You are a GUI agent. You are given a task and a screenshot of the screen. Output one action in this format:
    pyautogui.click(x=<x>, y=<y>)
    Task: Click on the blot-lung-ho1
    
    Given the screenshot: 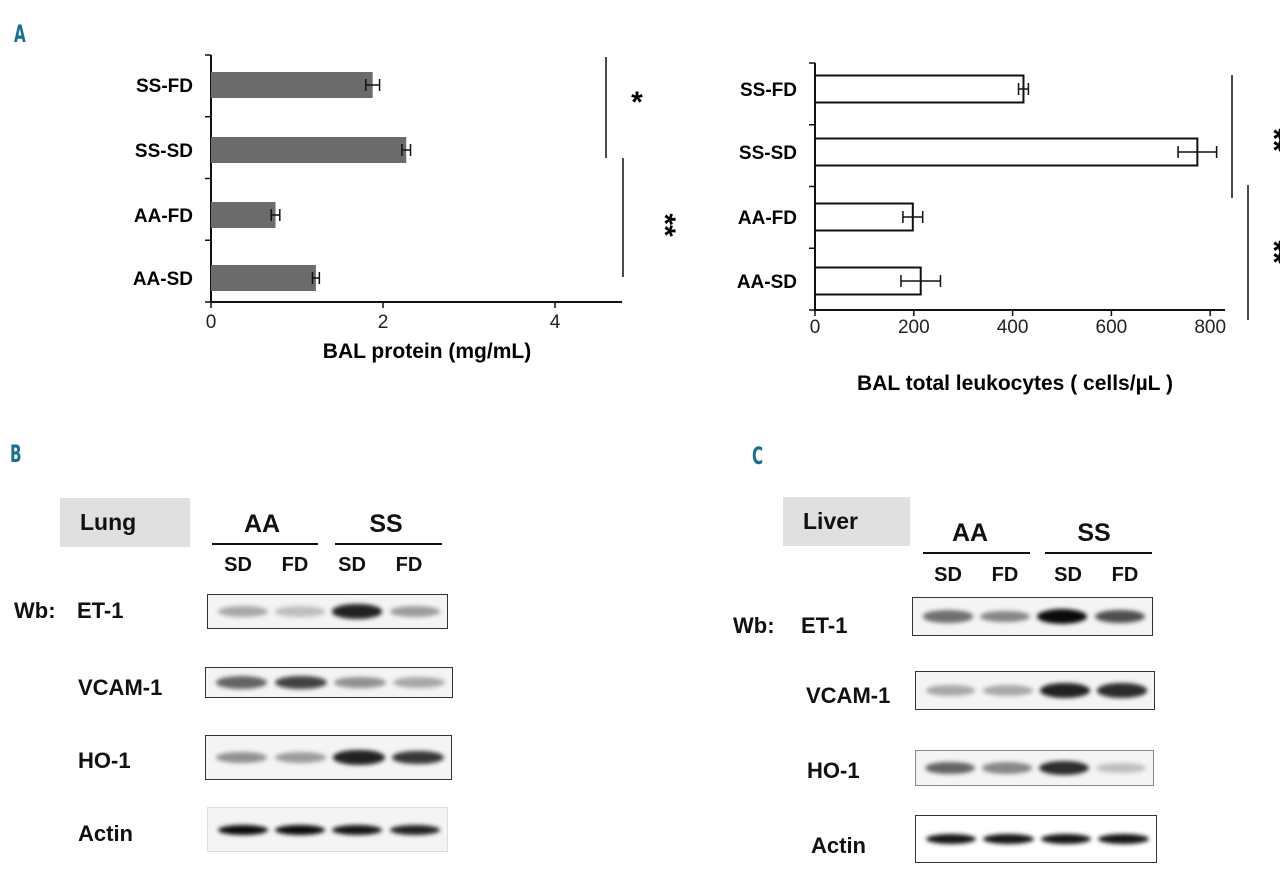 What is the action you would take?
    pyautogui.click(x=328, y=757)
    